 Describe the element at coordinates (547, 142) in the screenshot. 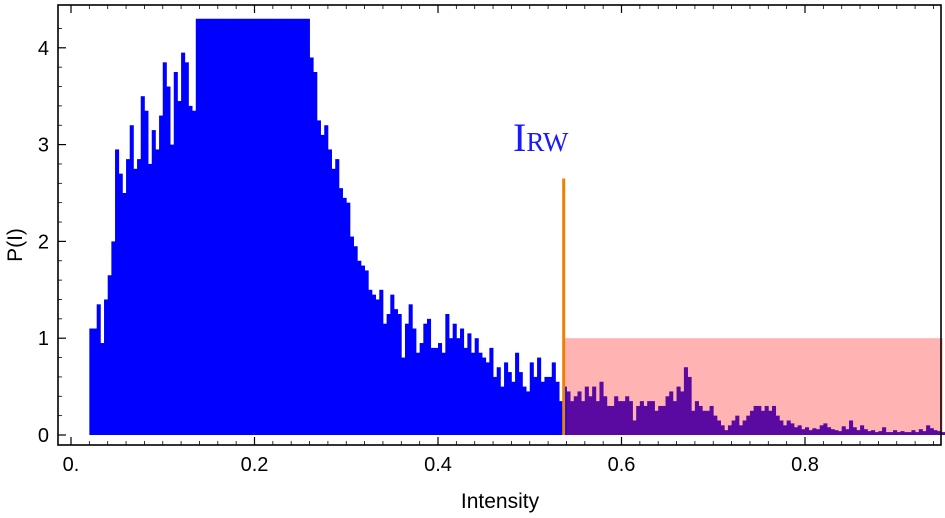

I see `threshold-label-sub: RW` at that location.